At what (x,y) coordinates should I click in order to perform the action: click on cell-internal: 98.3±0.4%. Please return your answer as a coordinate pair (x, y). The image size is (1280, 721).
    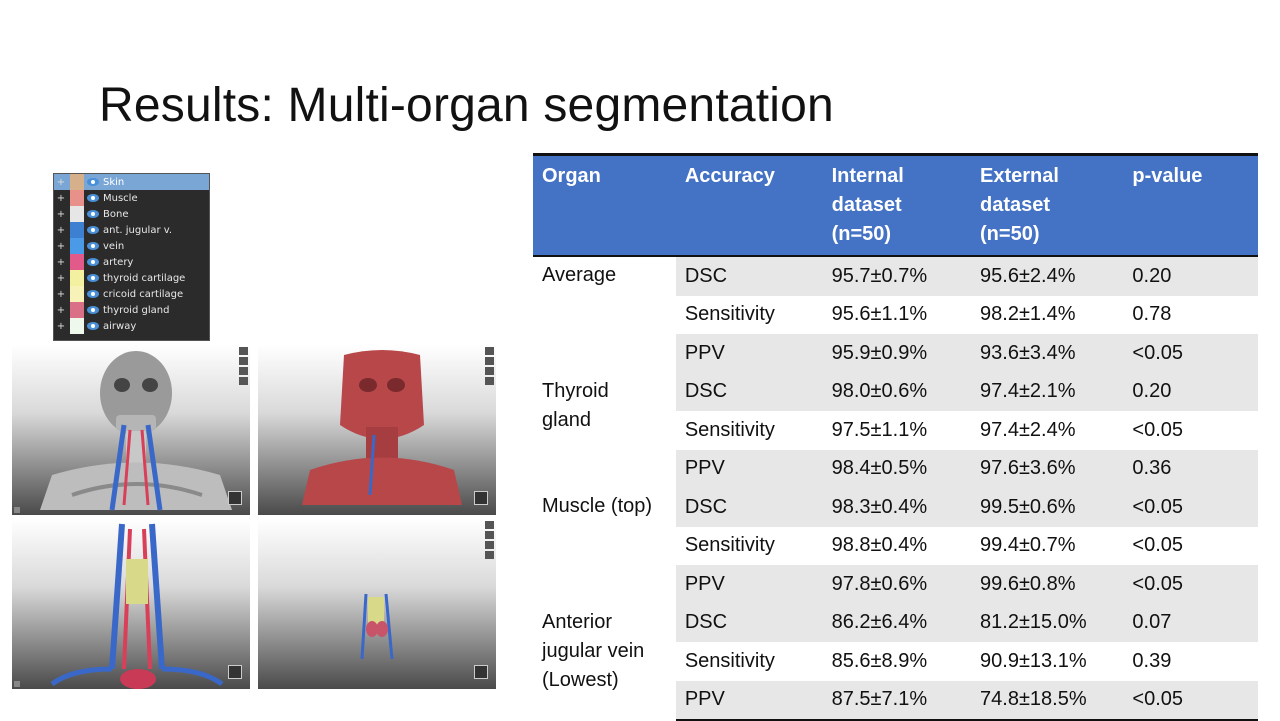
    Looking at the image, I should click on (897, 507).